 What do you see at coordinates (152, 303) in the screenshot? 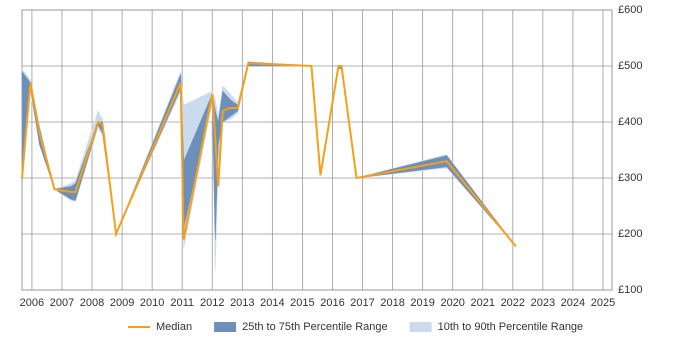
I see `x-tick-label: 2010` at bounding box center [152, 303].